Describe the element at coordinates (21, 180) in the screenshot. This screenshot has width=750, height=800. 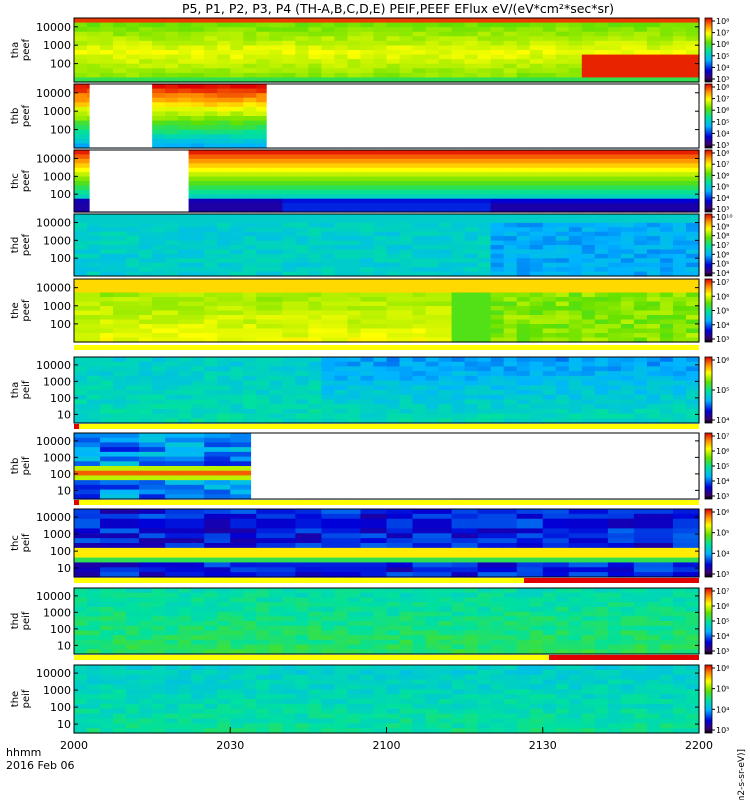
I see `y-axis-label: thcpeef` at that location.